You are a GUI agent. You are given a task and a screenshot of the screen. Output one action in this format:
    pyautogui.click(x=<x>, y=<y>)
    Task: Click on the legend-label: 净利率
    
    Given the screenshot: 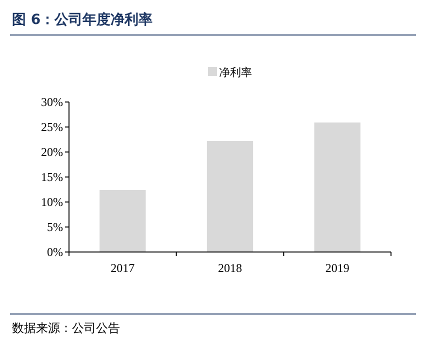 What is the action you would take?
    pyautogui.click(x=235, y=72)
    